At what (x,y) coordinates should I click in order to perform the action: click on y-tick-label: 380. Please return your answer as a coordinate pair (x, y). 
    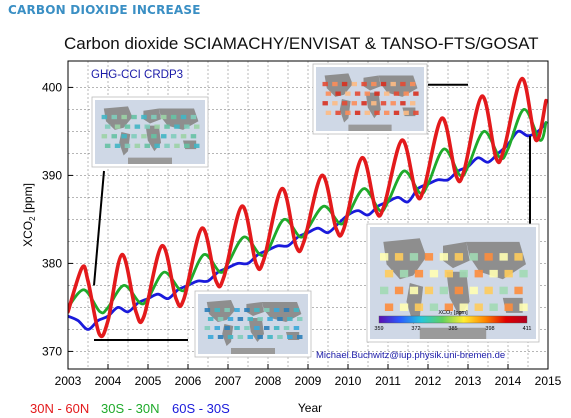
    Looking at the image, I should click on (52, 263).